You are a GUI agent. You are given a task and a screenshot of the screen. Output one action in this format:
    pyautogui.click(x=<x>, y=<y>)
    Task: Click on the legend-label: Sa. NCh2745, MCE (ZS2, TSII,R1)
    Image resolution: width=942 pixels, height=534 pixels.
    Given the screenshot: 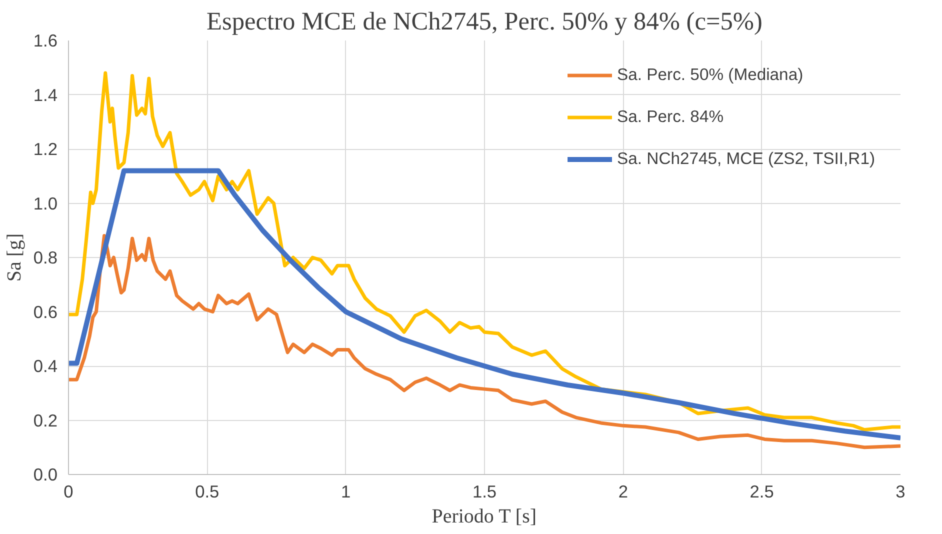 What is the action you would take?
    pyautogui.click(x=746, y=159)
    